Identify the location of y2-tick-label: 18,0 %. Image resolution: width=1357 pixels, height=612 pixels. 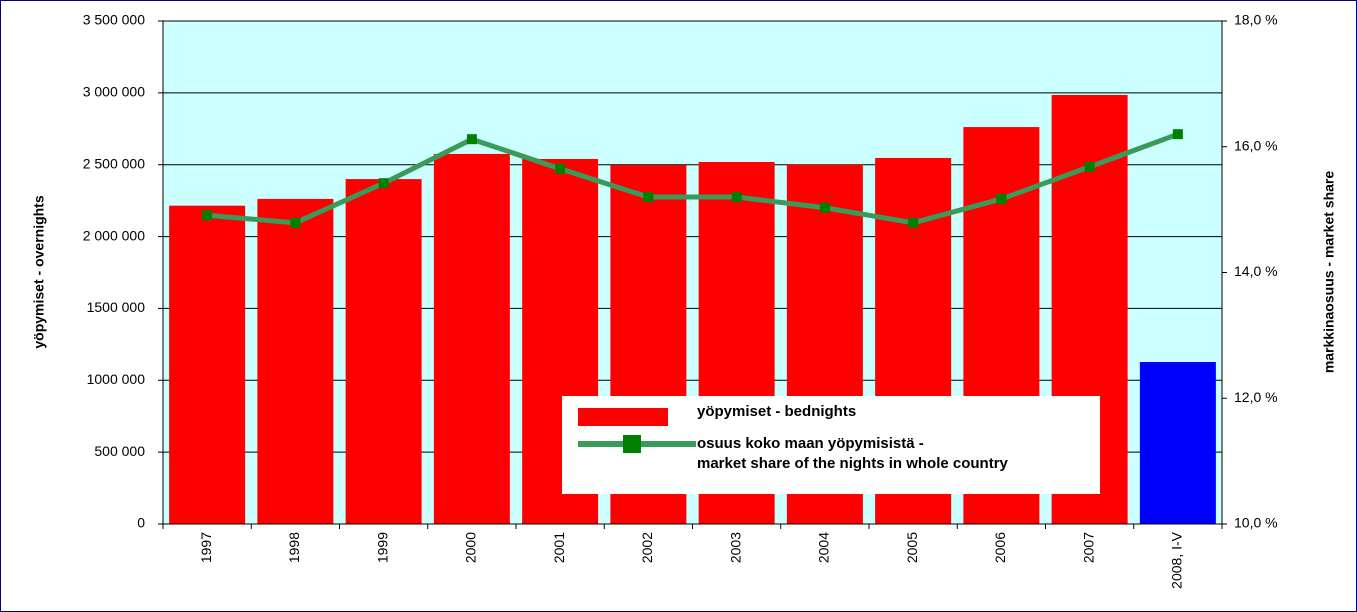
(1256, 20).